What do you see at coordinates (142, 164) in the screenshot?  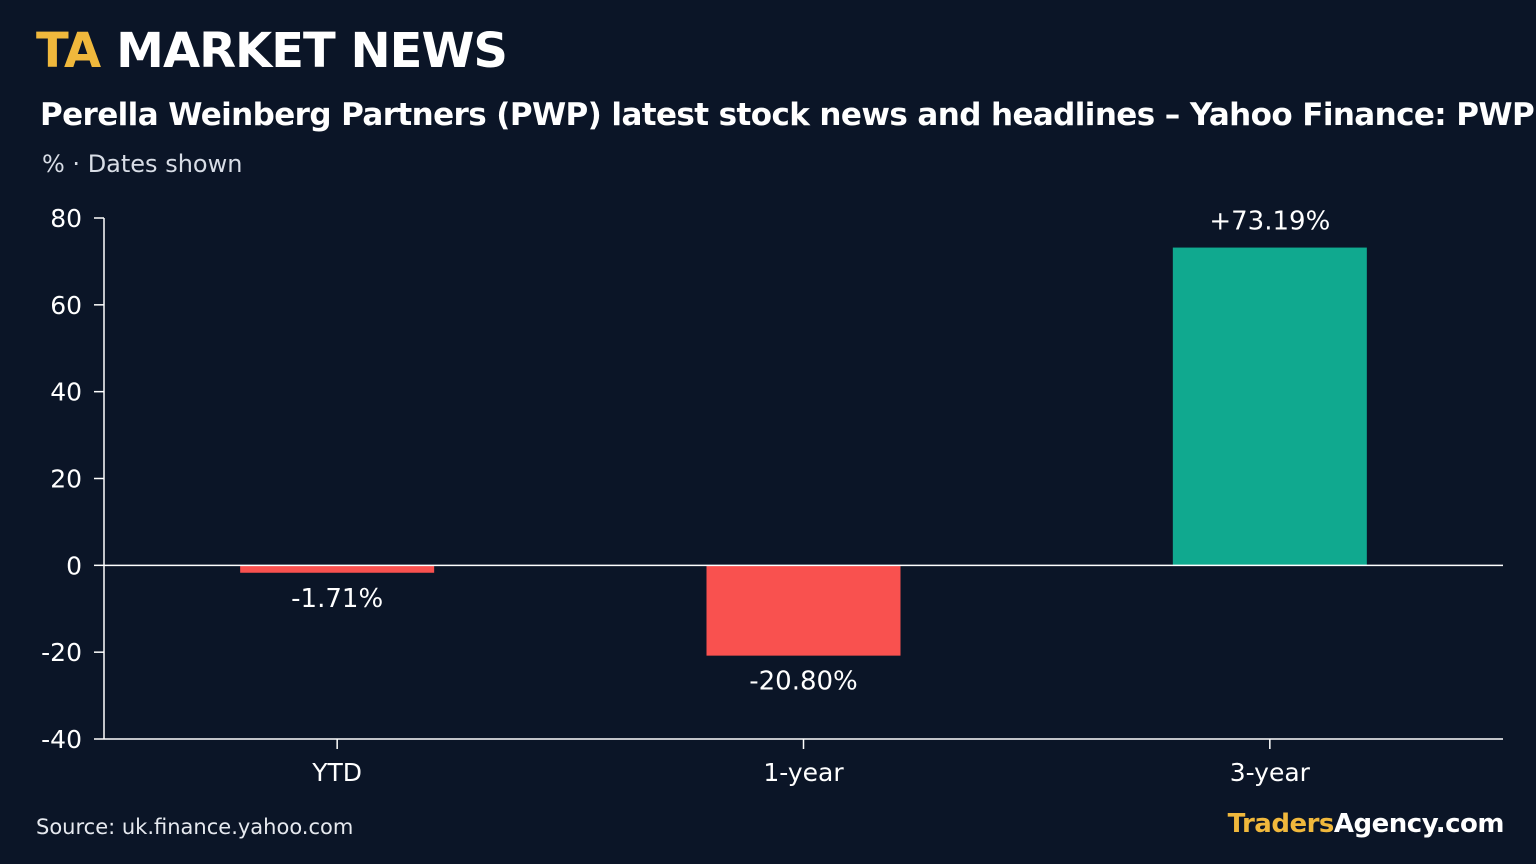 I see `chart-subtitle: % · Dates shown` at bounding box center [142, 164].